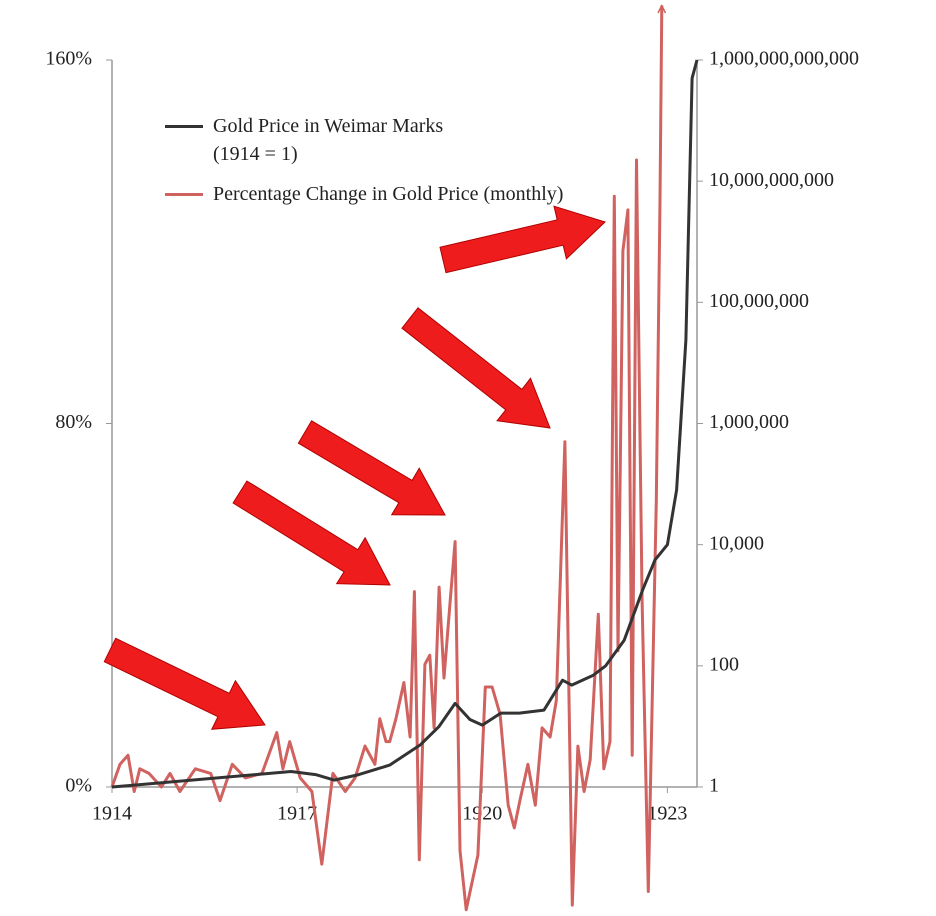 Image resolution: width=936 pixels, height=916 pixels. I want to click on y2-tick-label: 10,000, so click(736, 543).